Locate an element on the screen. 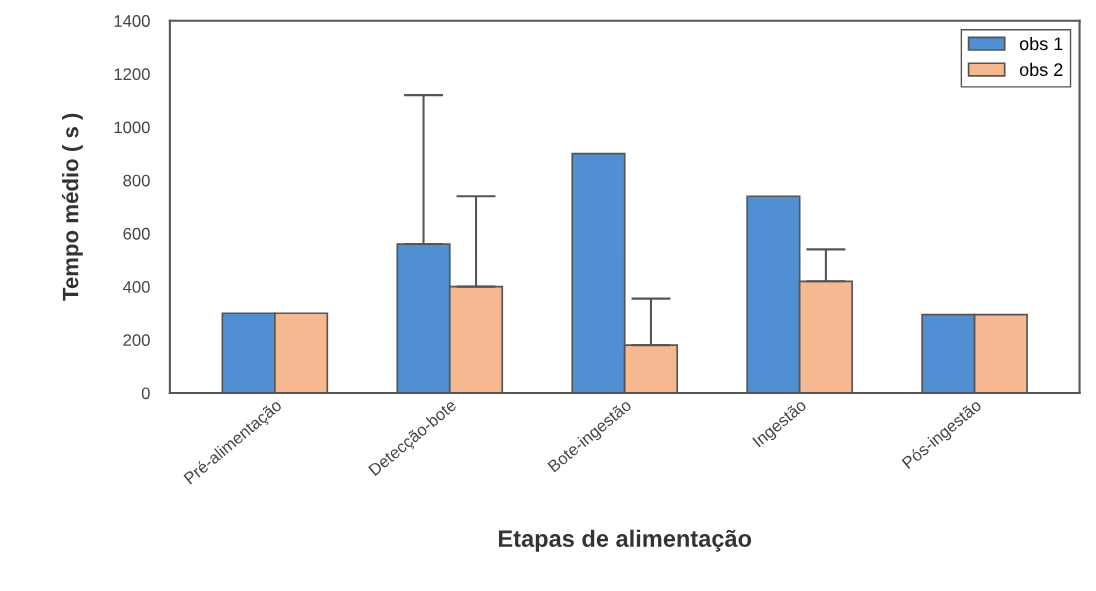 The image size is (1096, 591). legend-label: obs 1 is located at coordinates (1041, 43).